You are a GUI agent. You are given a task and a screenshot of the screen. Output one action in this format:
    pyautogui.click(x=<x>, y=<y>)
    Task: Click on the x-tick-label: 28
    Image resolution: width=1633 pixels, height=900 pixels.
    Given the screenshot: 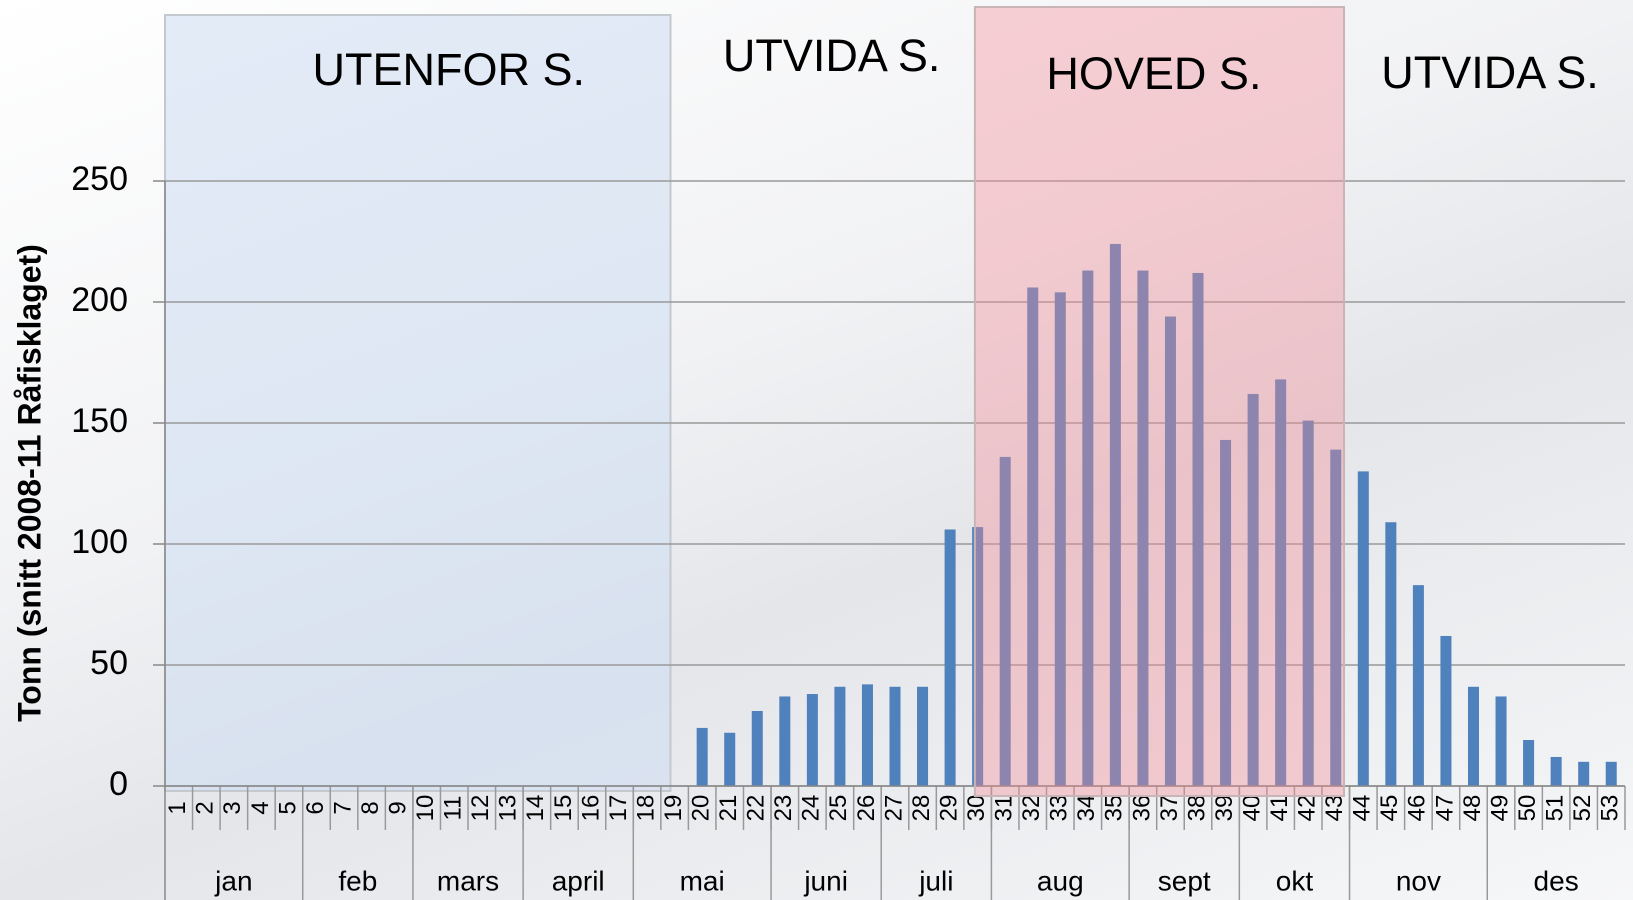 What is the action you would take?
    pyautogui.click(x=921, y=808)
    